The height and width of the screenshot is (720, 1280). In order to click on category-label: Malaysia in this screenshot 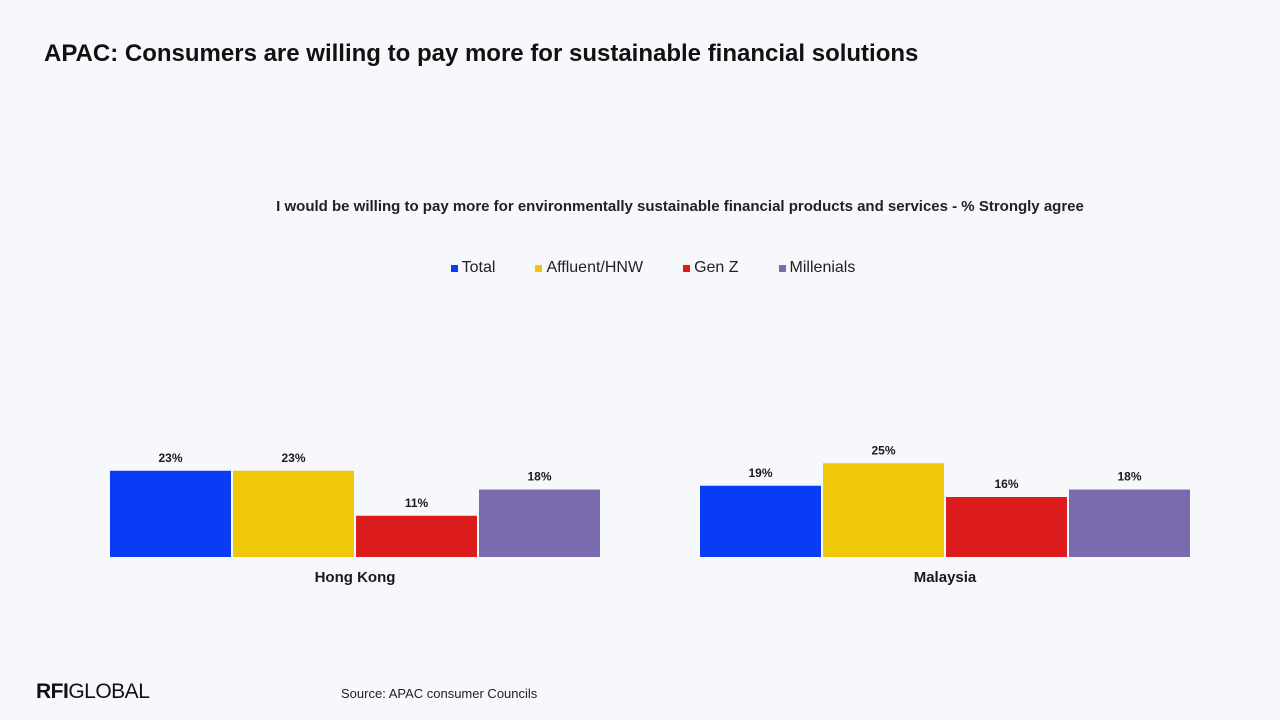, I will do `click(945, 577)`.